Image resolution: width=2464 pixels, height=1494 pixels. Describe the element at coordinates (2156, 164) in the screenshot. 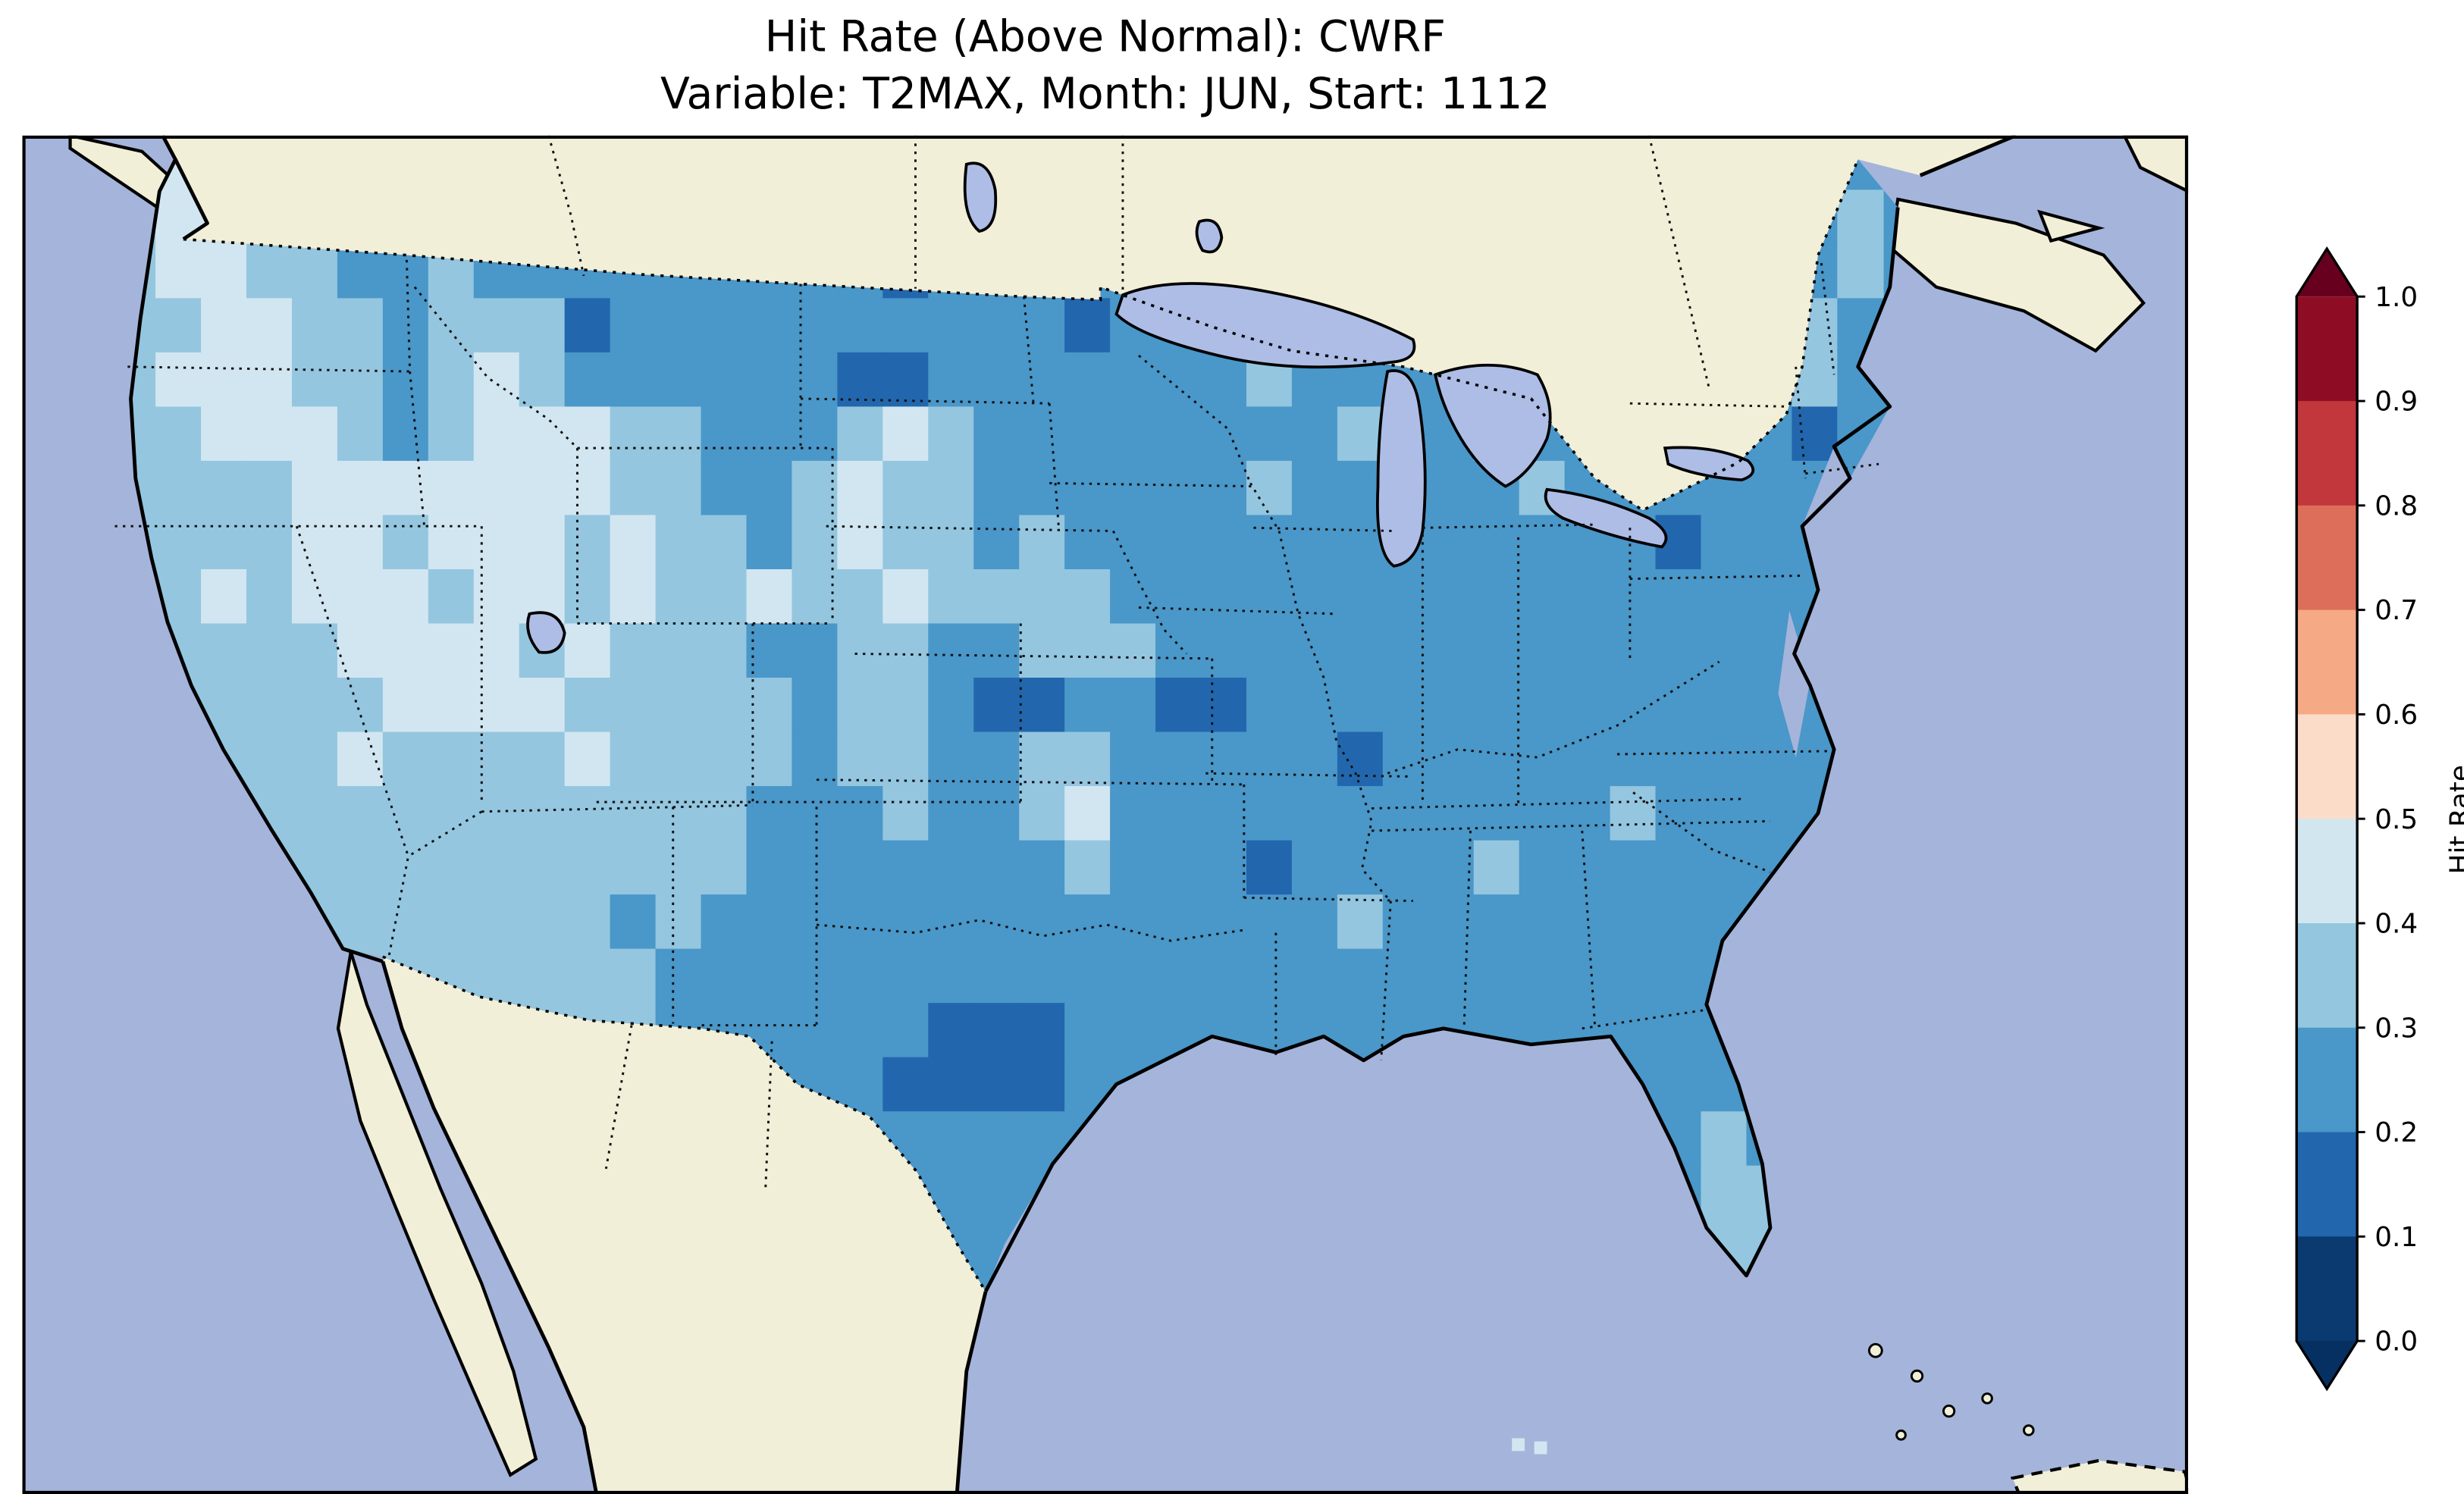

I see `newfoundland` at that location.